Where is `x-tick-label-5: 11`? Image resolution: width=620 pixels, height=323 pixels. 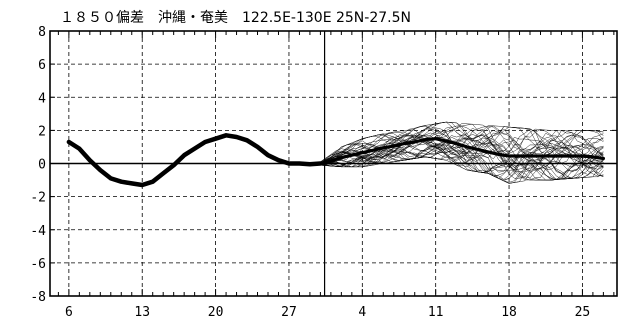
x-tick-label-5: 11 is located at coordinates (436, 312).